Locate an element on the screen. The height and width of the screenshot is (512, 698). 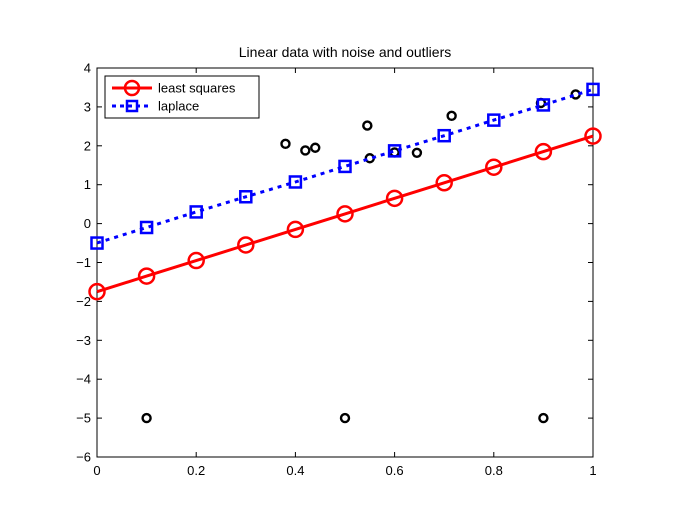
x-tick-label: 0.2 is located at coordinates (196, 470).